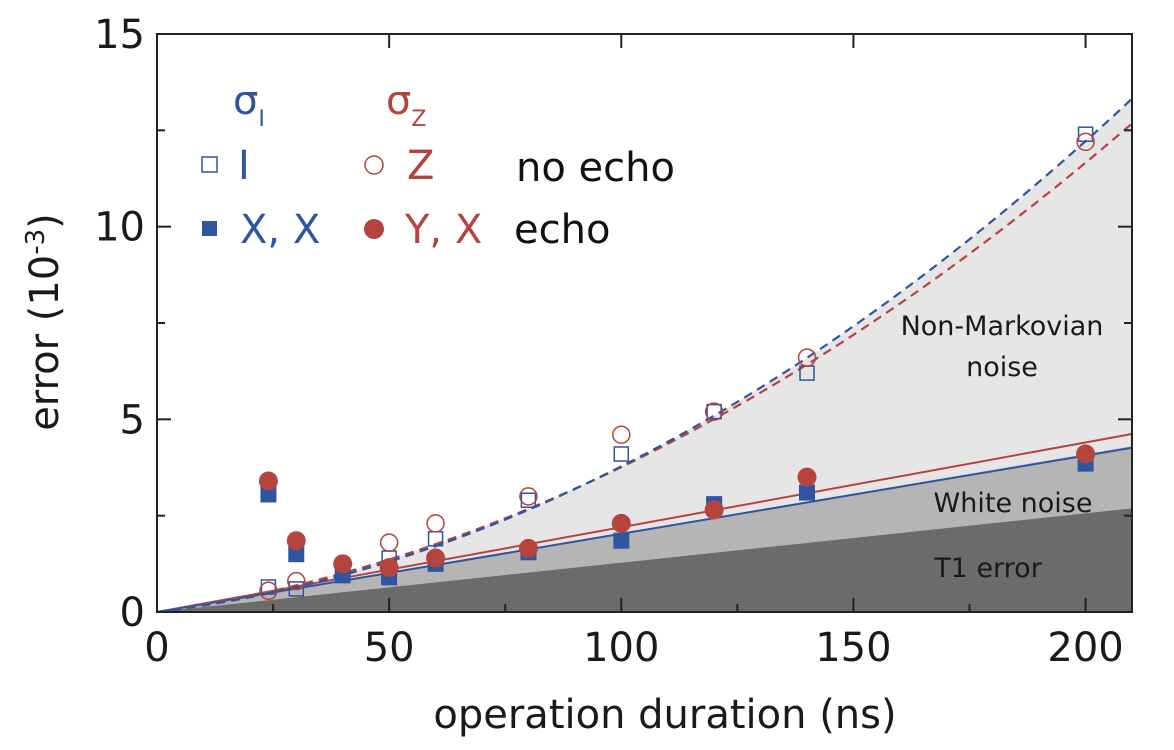 The width and height of the screenshot is (1174, 750). Describe the element at coordinates (438, 165) in the screenshot. I see `legend: σI σZ I Z no echo X, X Y, X echo` at that location.